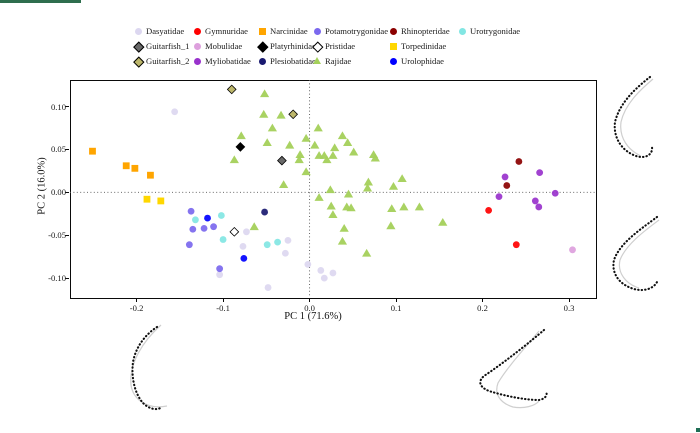 The width and height of the screenshot is (700, 433). What do you see at coordinates (313, 316) in the screenshot?
I see `x-axis-title: PC 1 (71.6%)` at bounding box center [313, 316].